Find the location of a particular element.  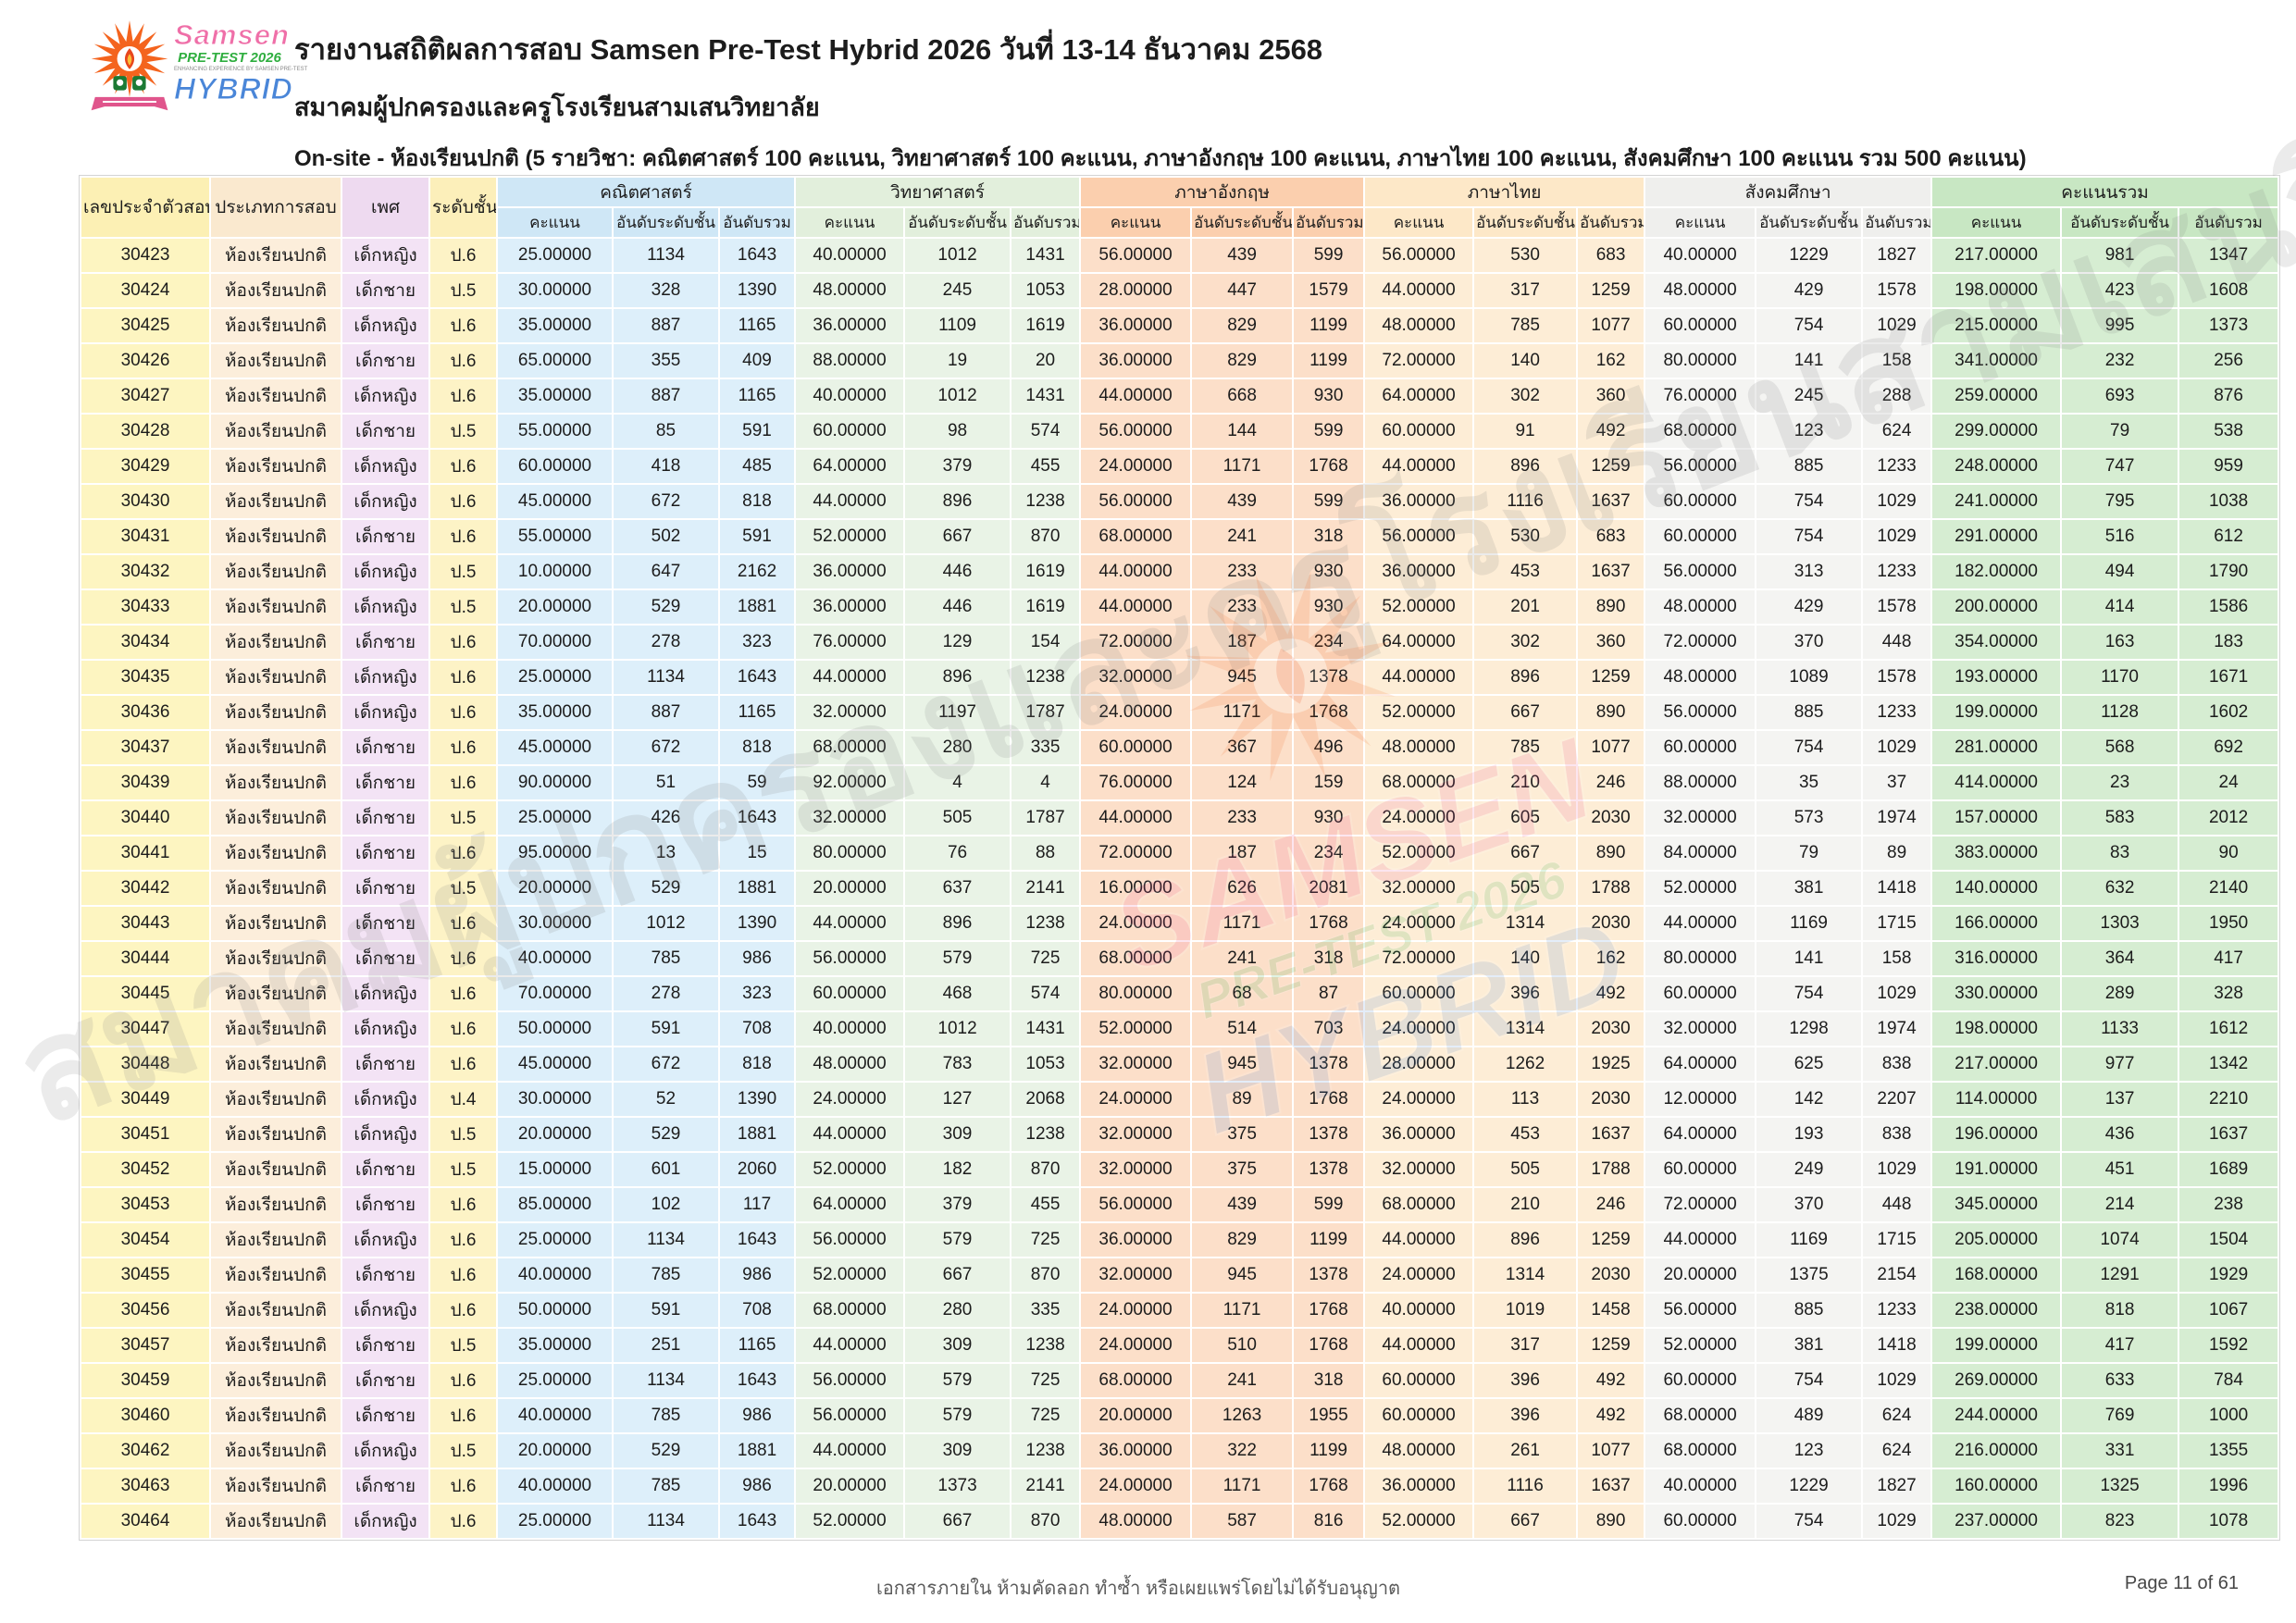

score-cell: 36.00000 is located at coordinates (1419, 1134).